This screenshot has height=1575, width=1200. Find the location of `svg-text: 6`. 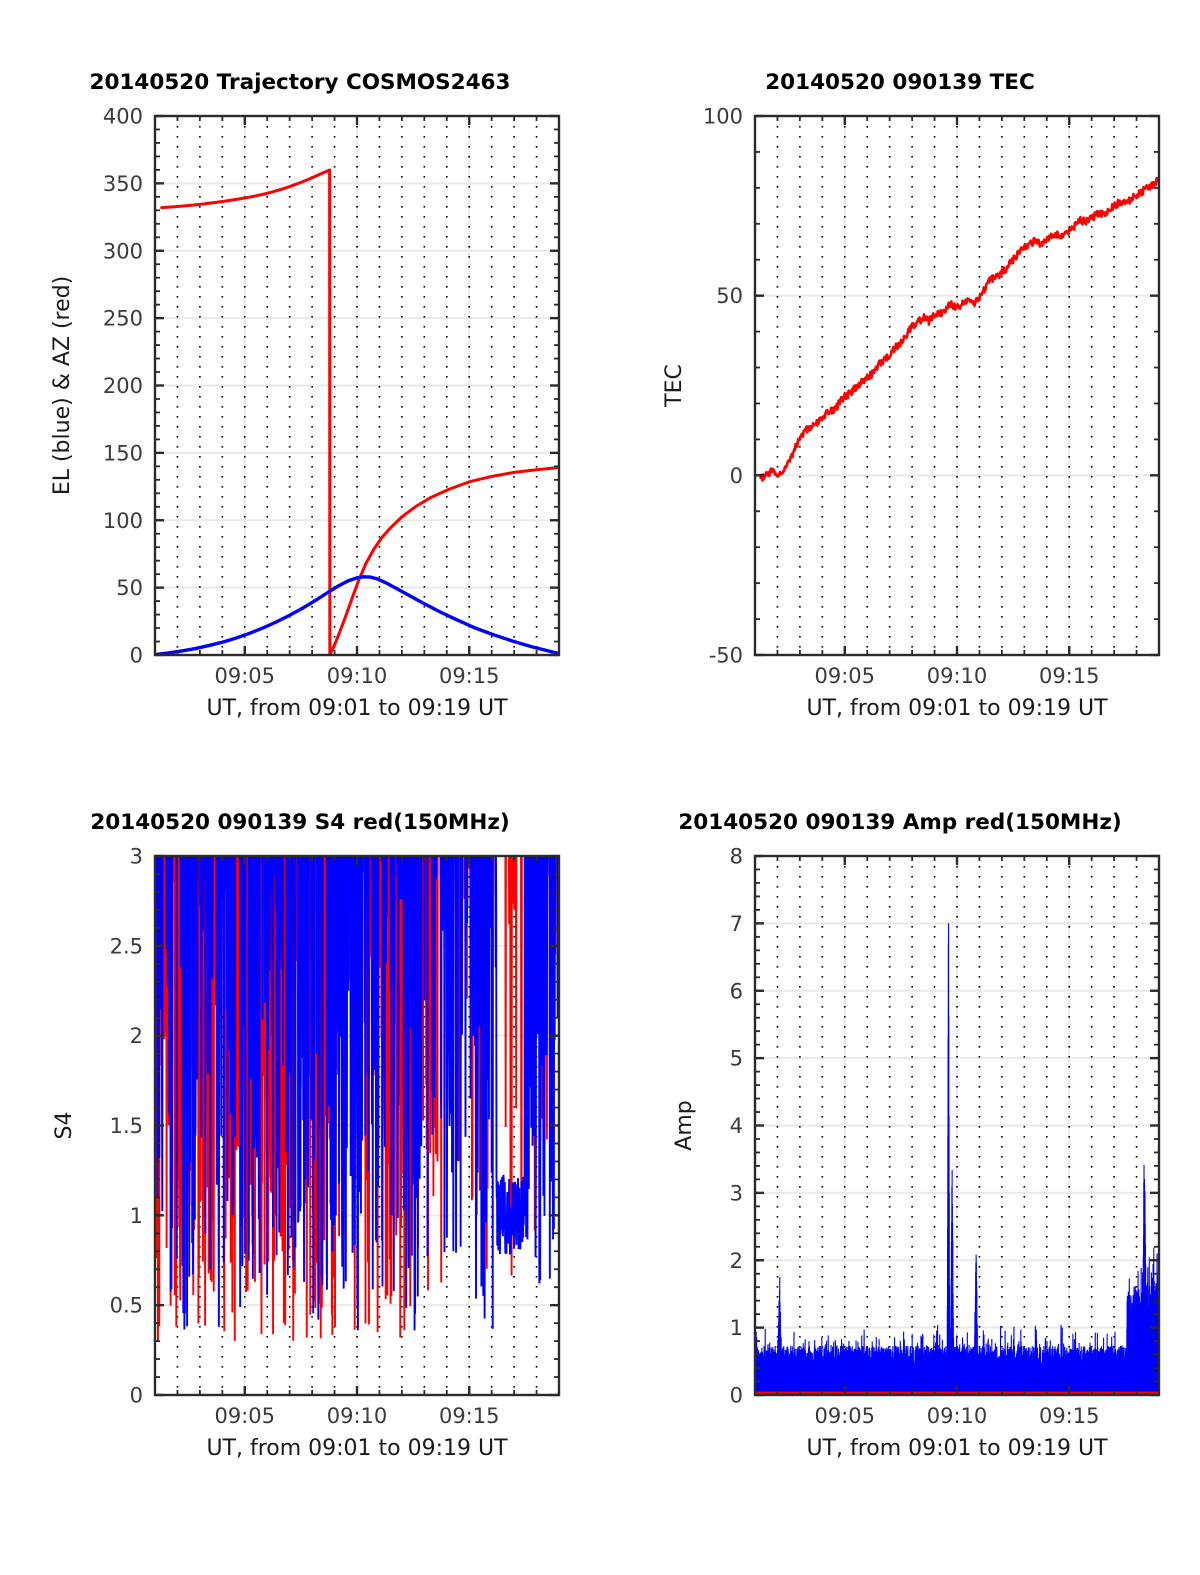

svg-text: 6 is located at coordinates (736, 991).